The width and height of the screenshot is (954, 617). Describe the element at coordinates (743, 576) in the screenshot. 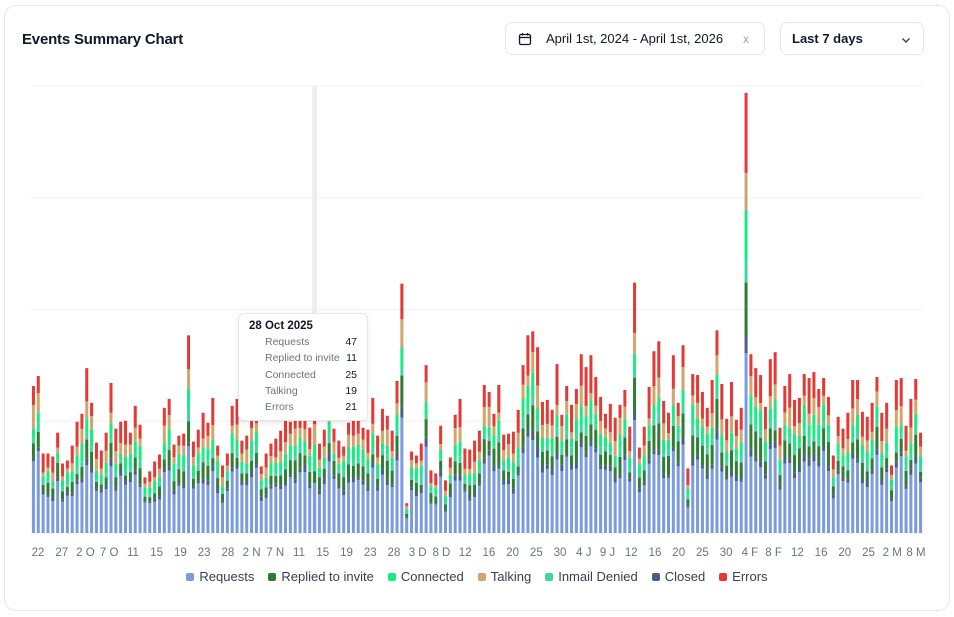

I see `legend-item-errors: Errors` at that location.